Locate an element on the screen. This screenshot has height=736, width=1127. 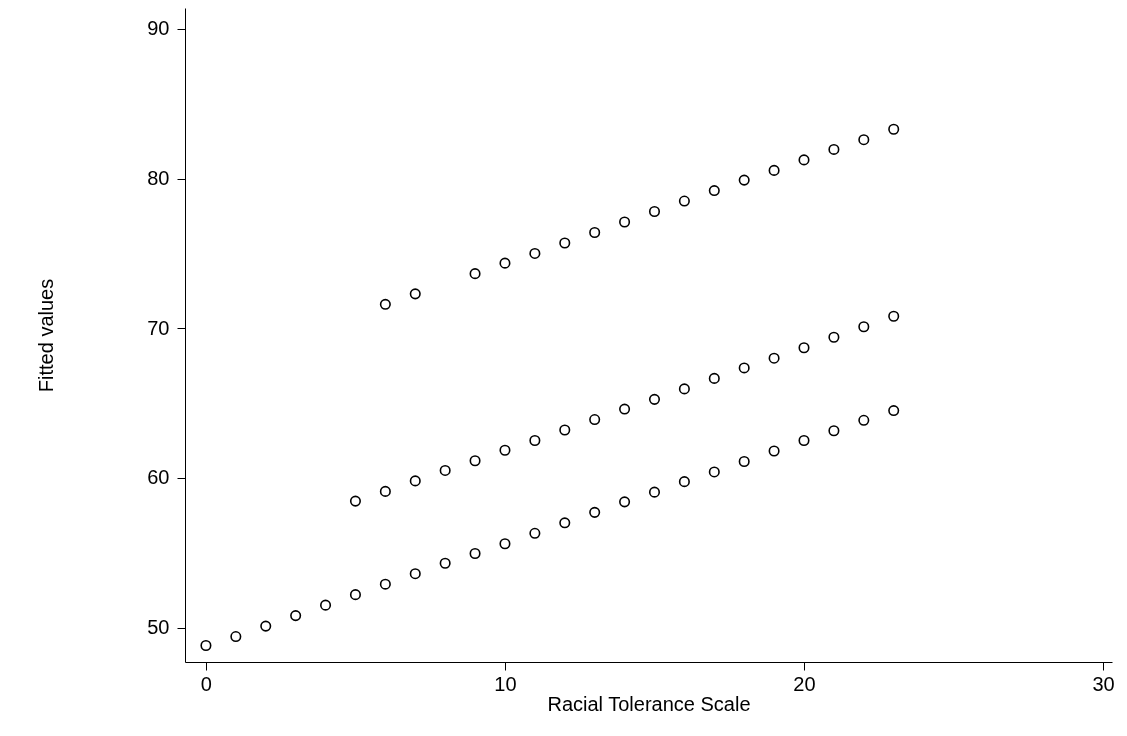
x-tick-label: 20 is located at coordinates (804, 683).